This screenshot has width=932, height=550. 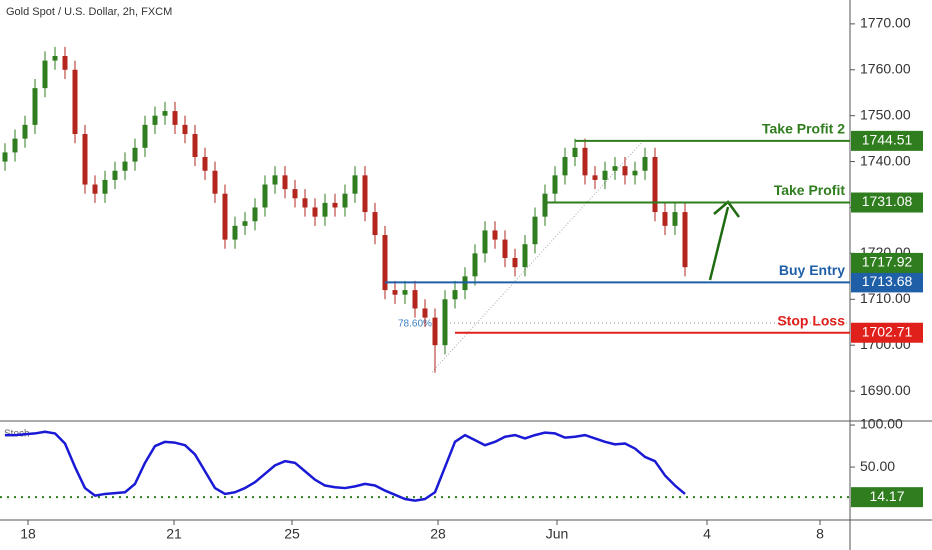 I want to click on price-tag-label: 14.17, so click(x=886, y=496).